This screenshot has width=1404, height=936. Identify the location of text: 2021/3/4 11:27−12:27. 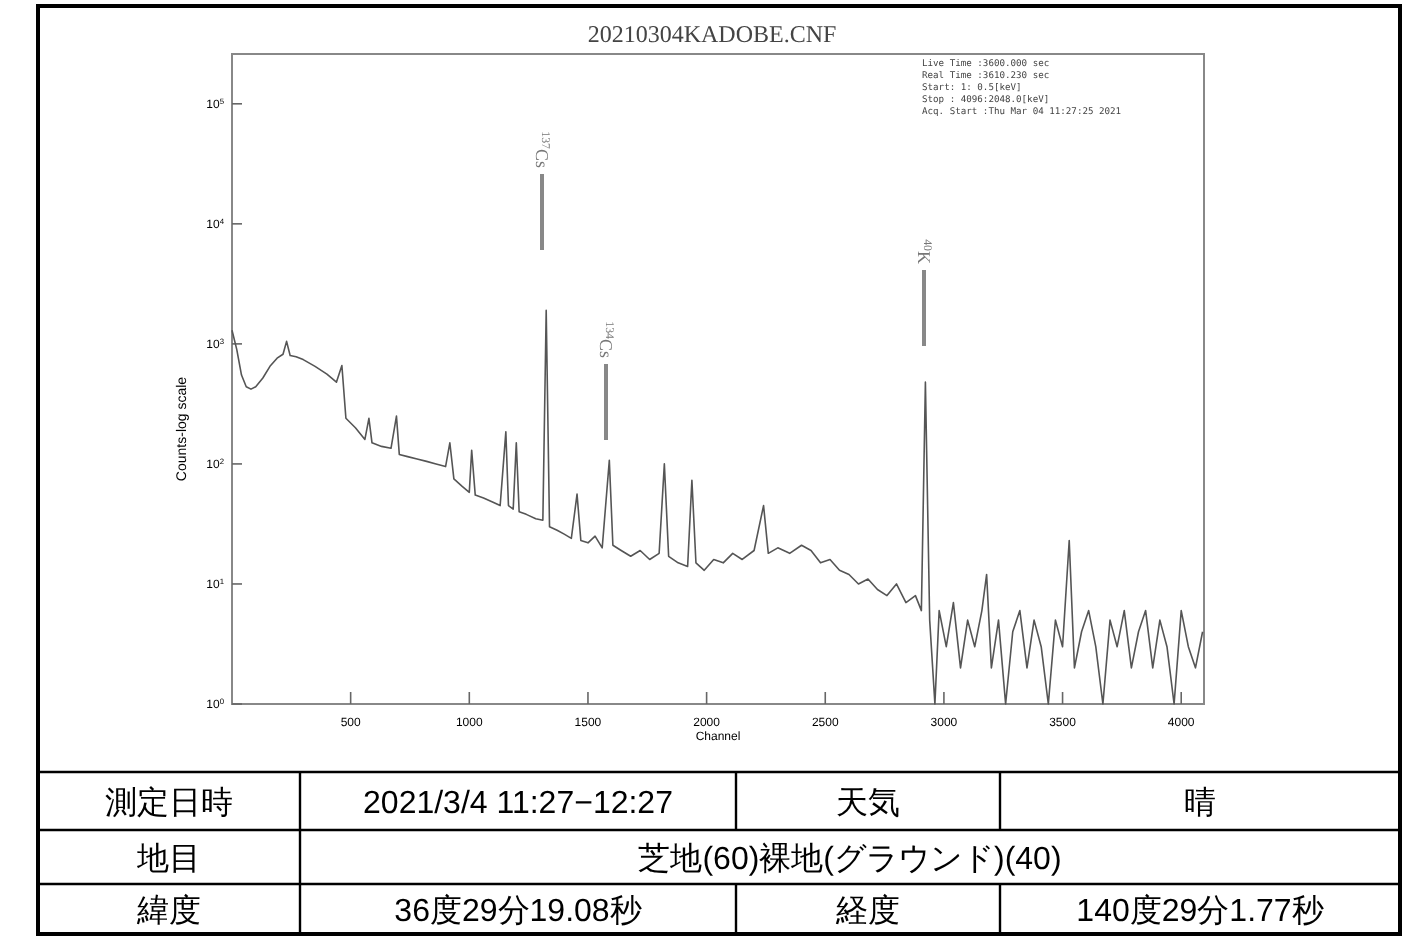
(518, 804).